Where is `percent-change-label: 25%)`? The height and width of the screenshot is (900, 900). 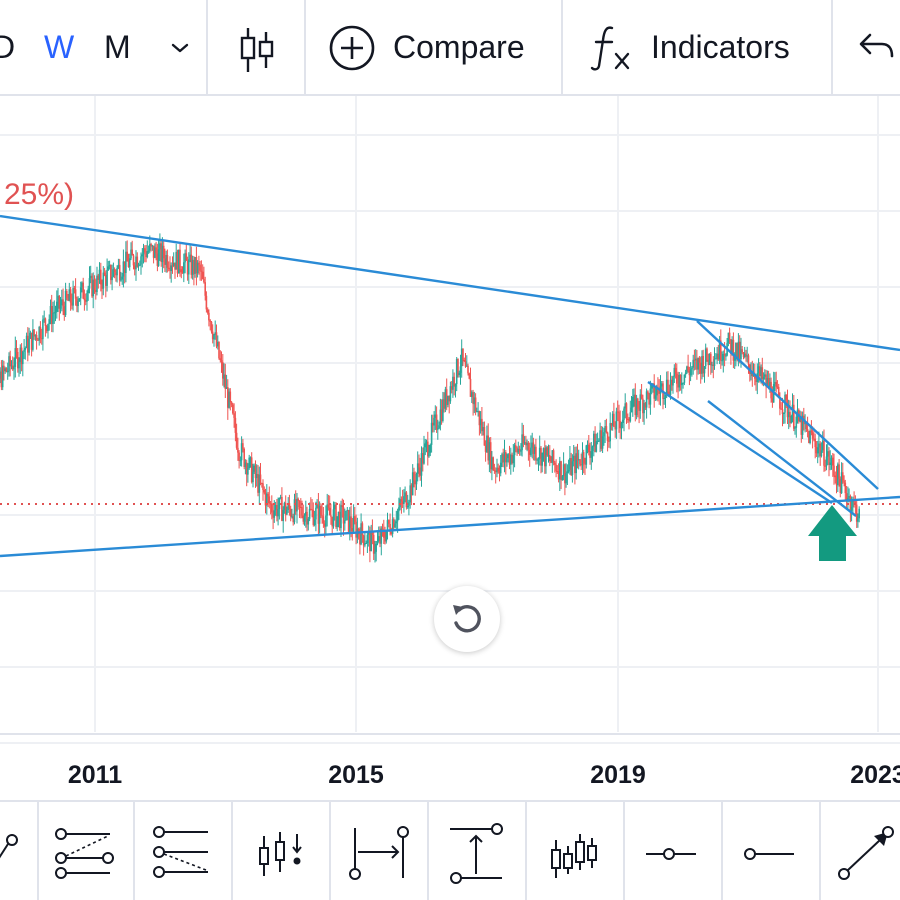
percent-change-label: 25%) is located at coordinates (39, 194).